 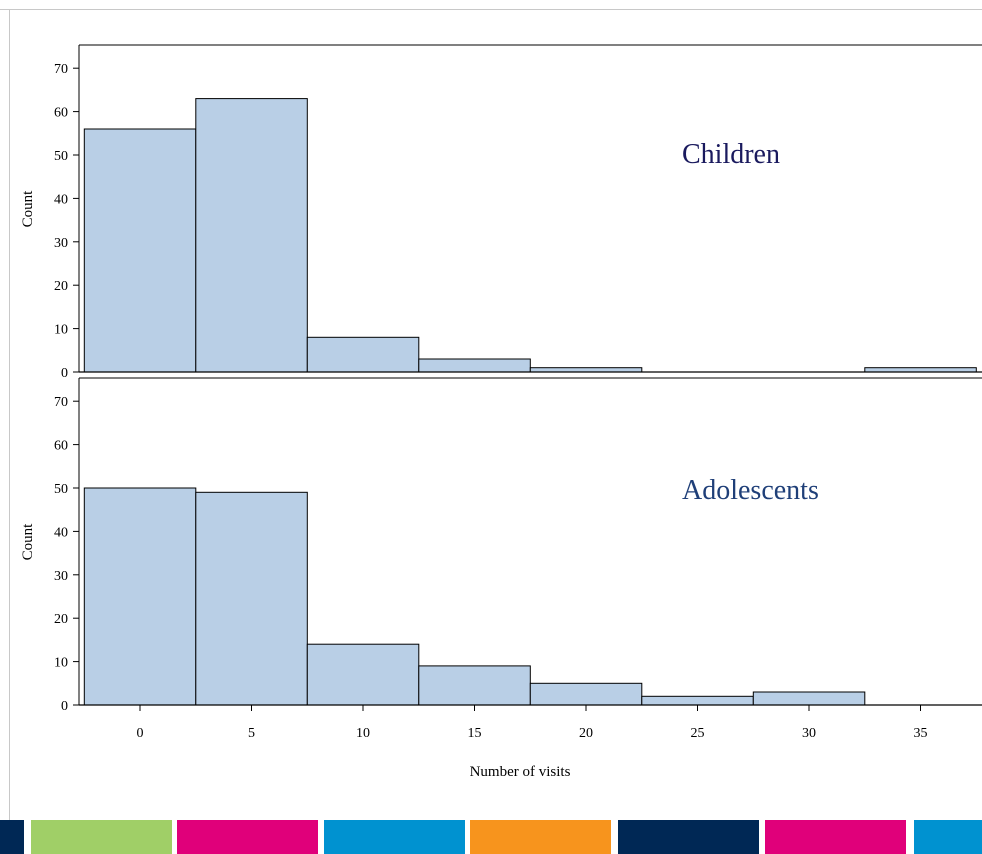 I want to click on children-ytick-label-20: 20, so click(x=61, y=286).